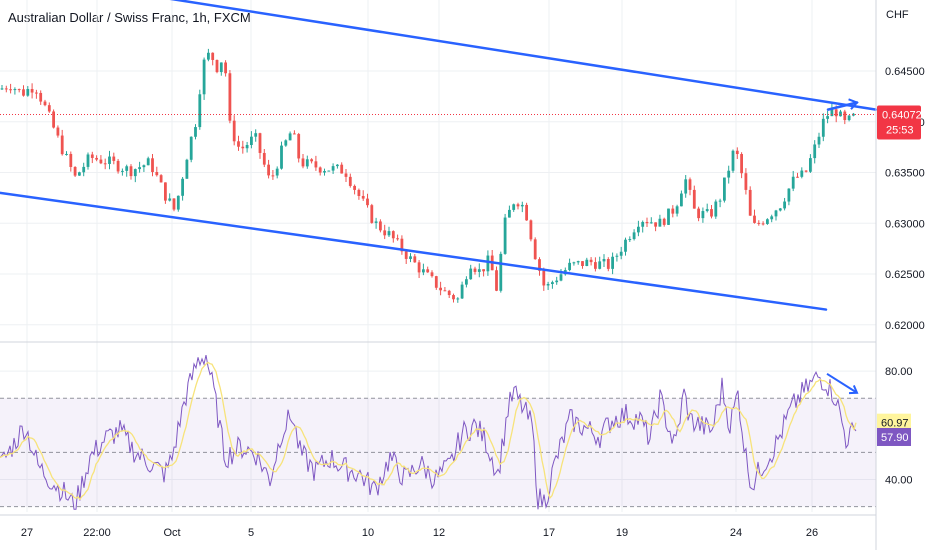 The height and width of the screenshot is (550, 932). What do you see at coordinates (812, 533) in the screenshot?
I see `time-tick-label: 26` at bounding box center [812, 533].